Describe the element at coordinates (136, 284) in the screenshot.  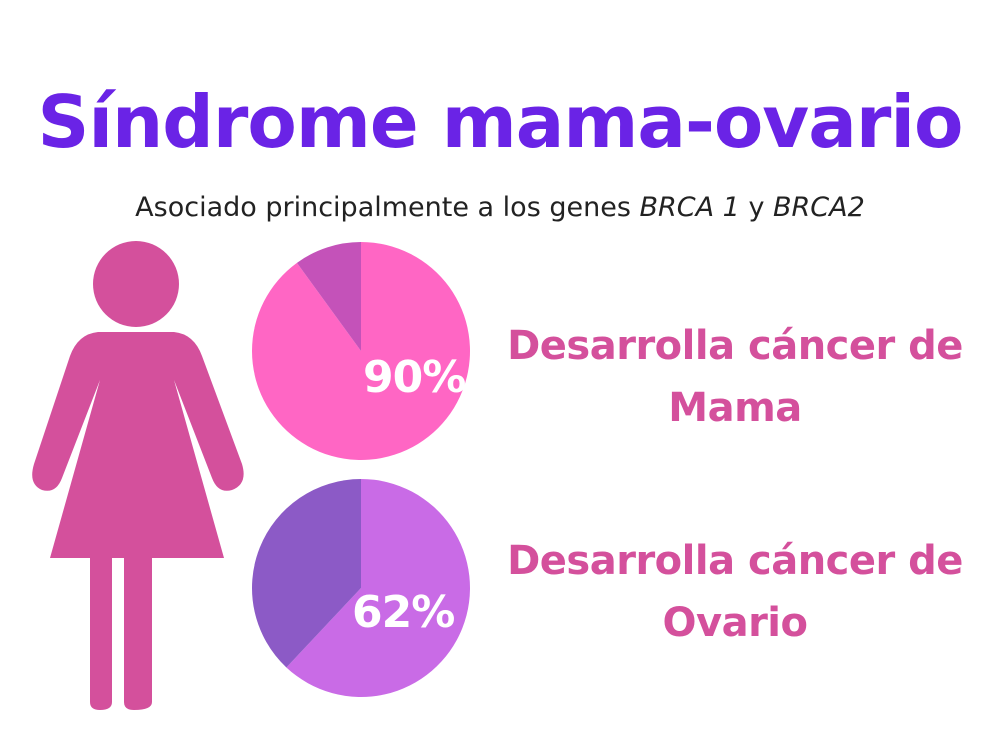
I see `woman-head` at that location.